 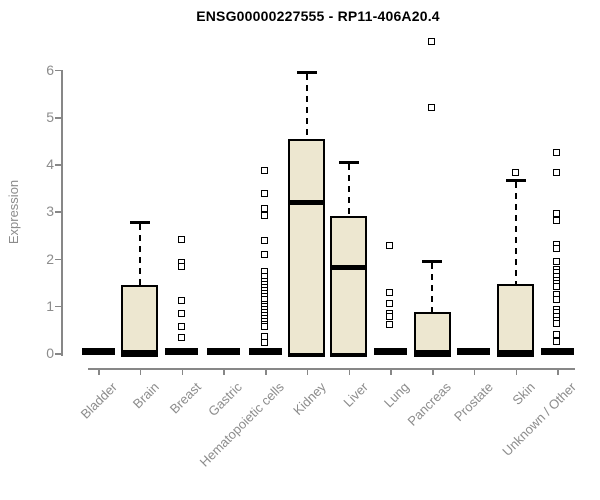 I want to click on flat-box-unknown-other, so click(x=557, y=351).